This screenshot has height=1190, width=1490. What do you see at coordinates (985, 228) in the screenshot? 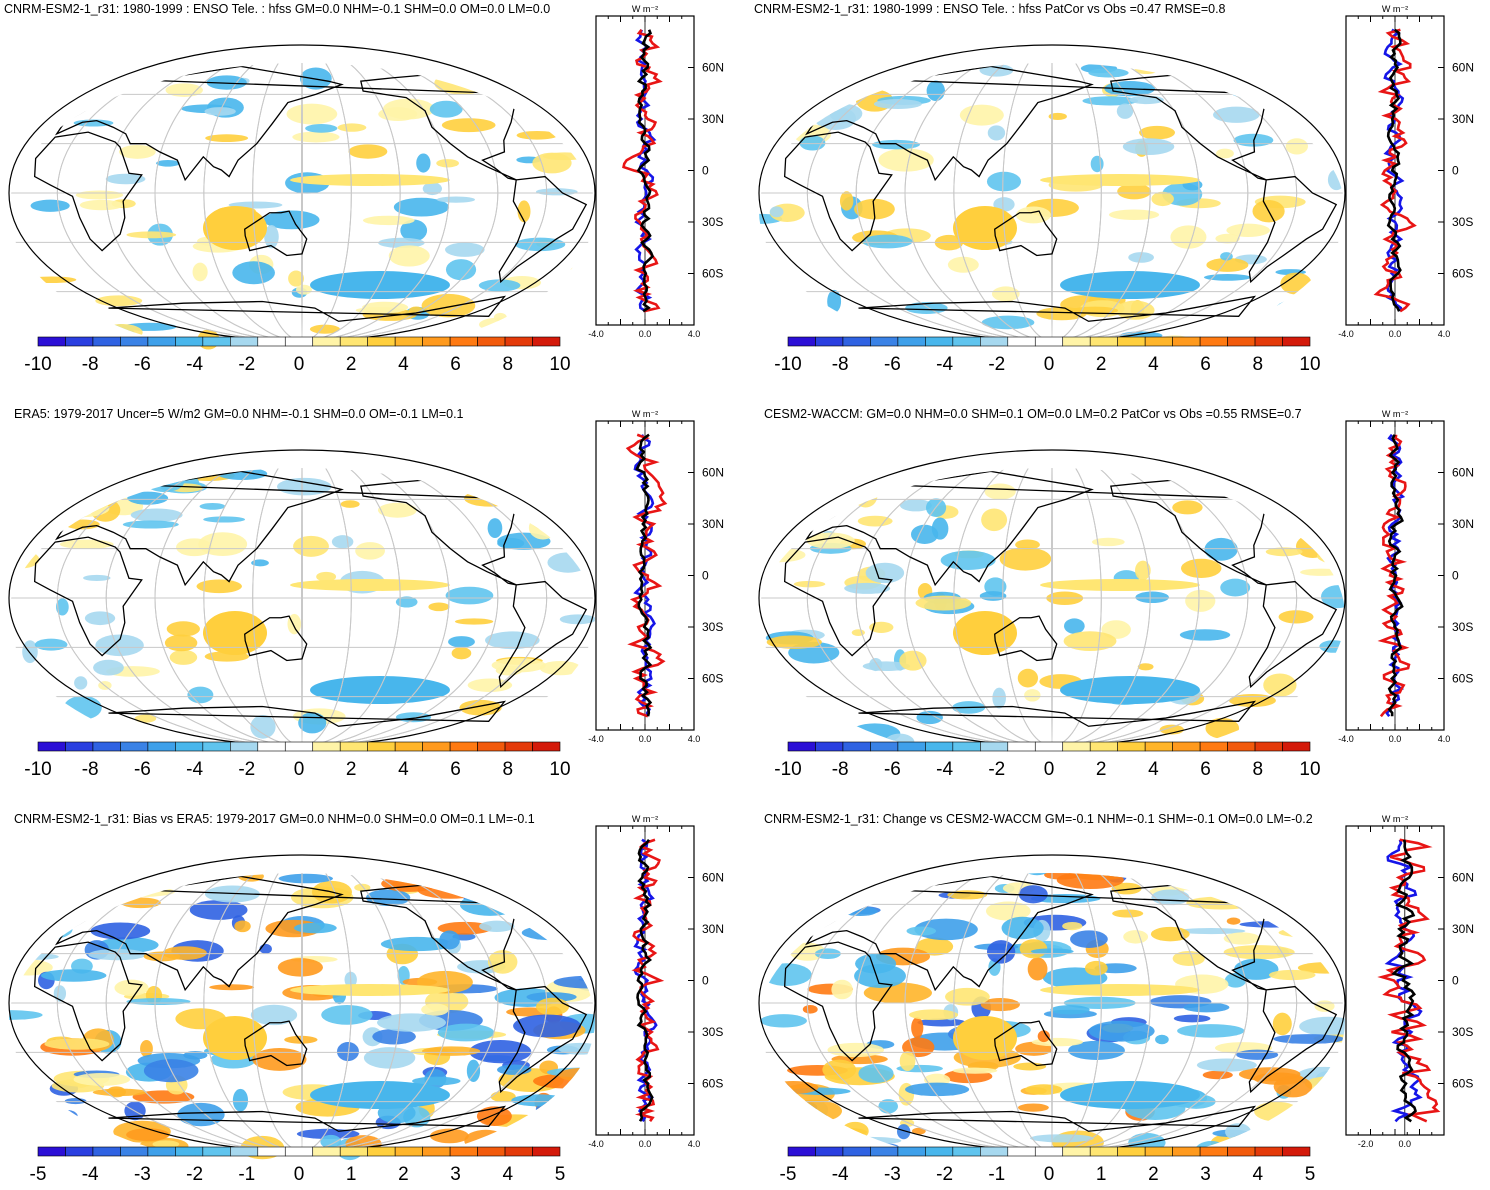
I see `australia-anomaly` at bounding box center [985, 228].